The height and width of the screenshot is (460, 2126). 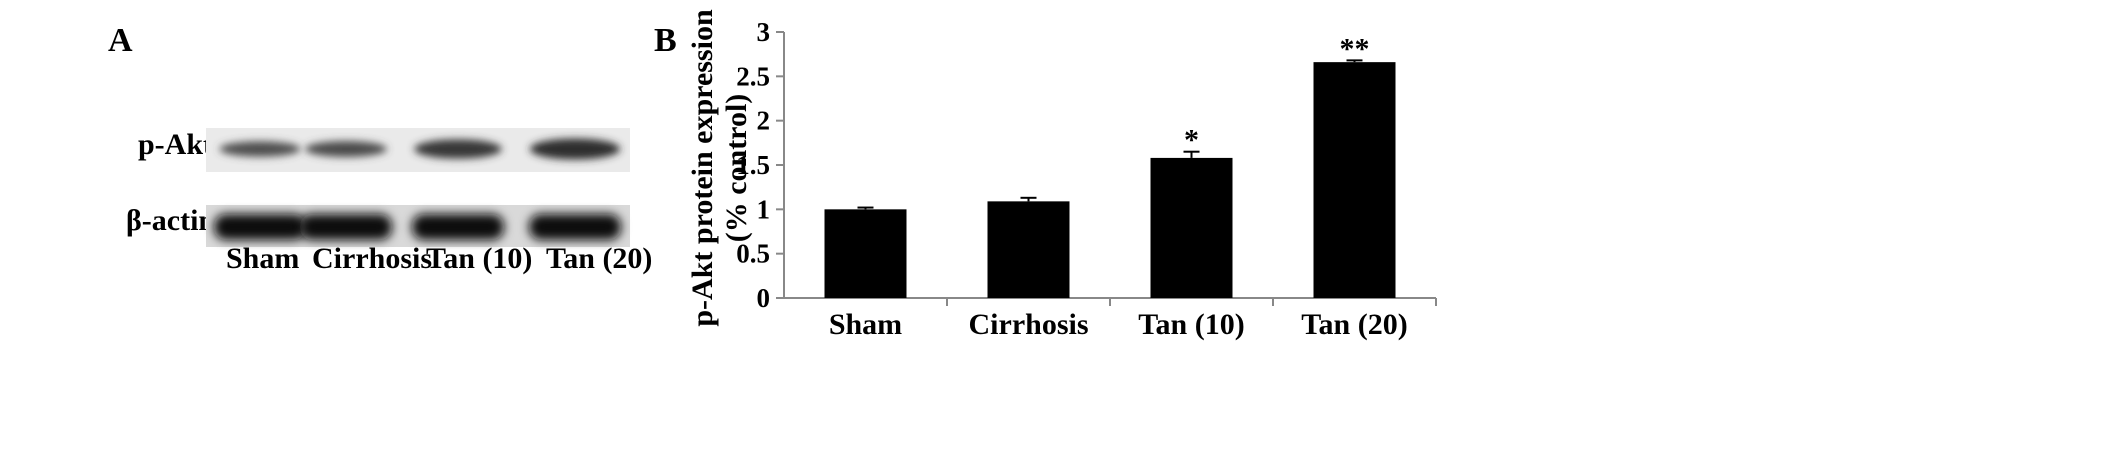 I want to click on bactin-band-group, so click(x=417, y=227).